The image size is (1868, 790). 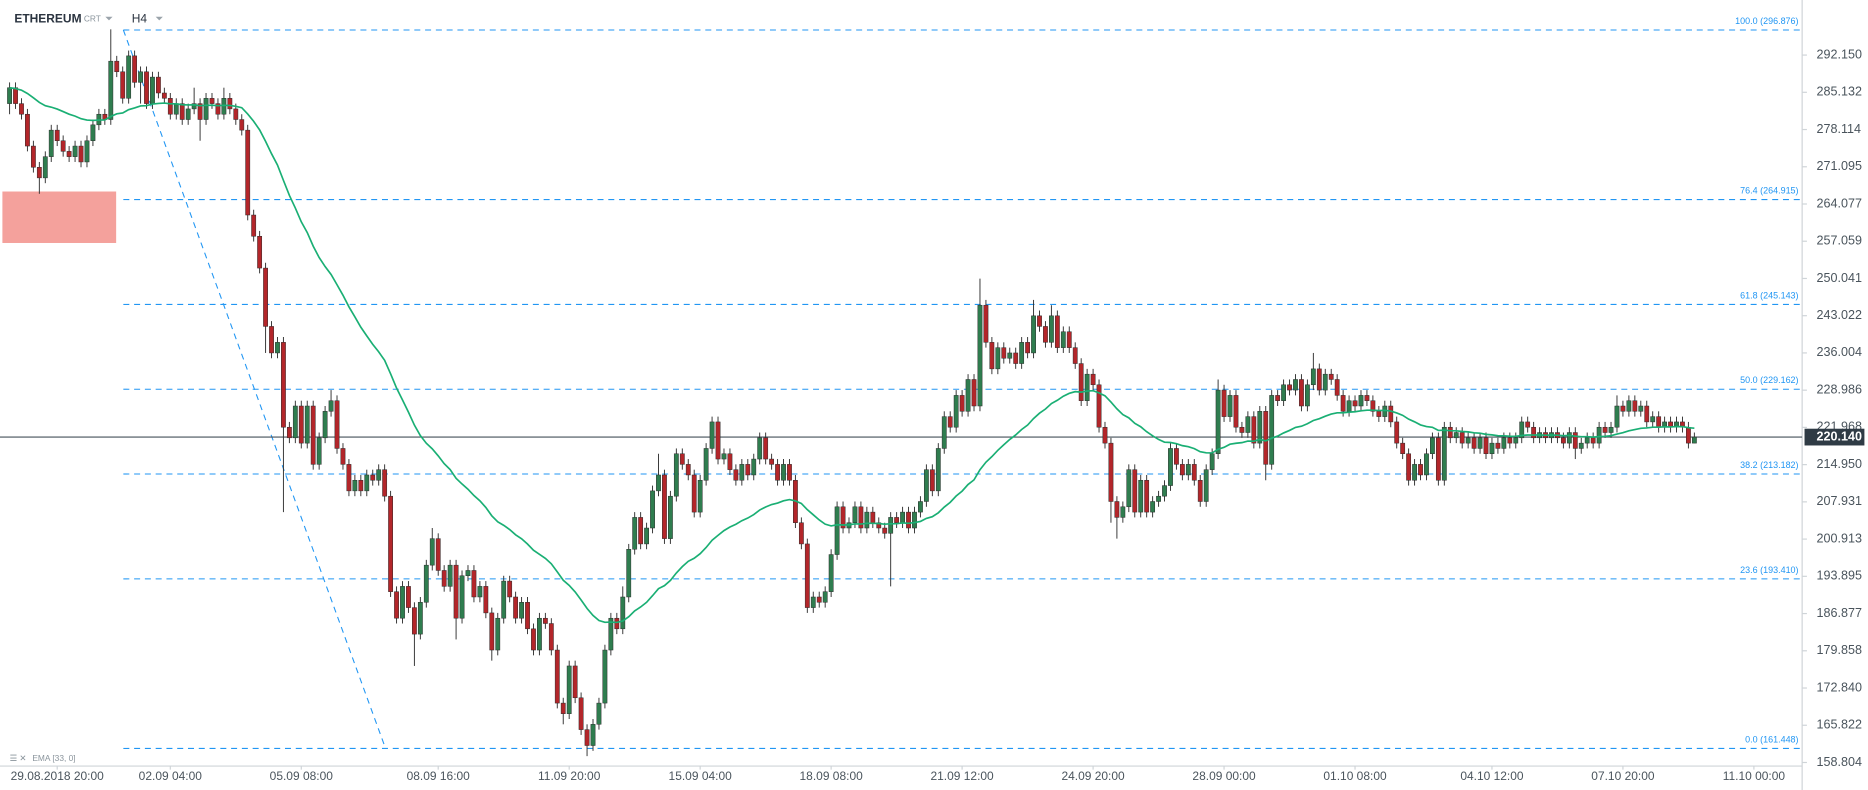 I want to click on y-tick-label: 193.895, so click(x=1839, y=576).